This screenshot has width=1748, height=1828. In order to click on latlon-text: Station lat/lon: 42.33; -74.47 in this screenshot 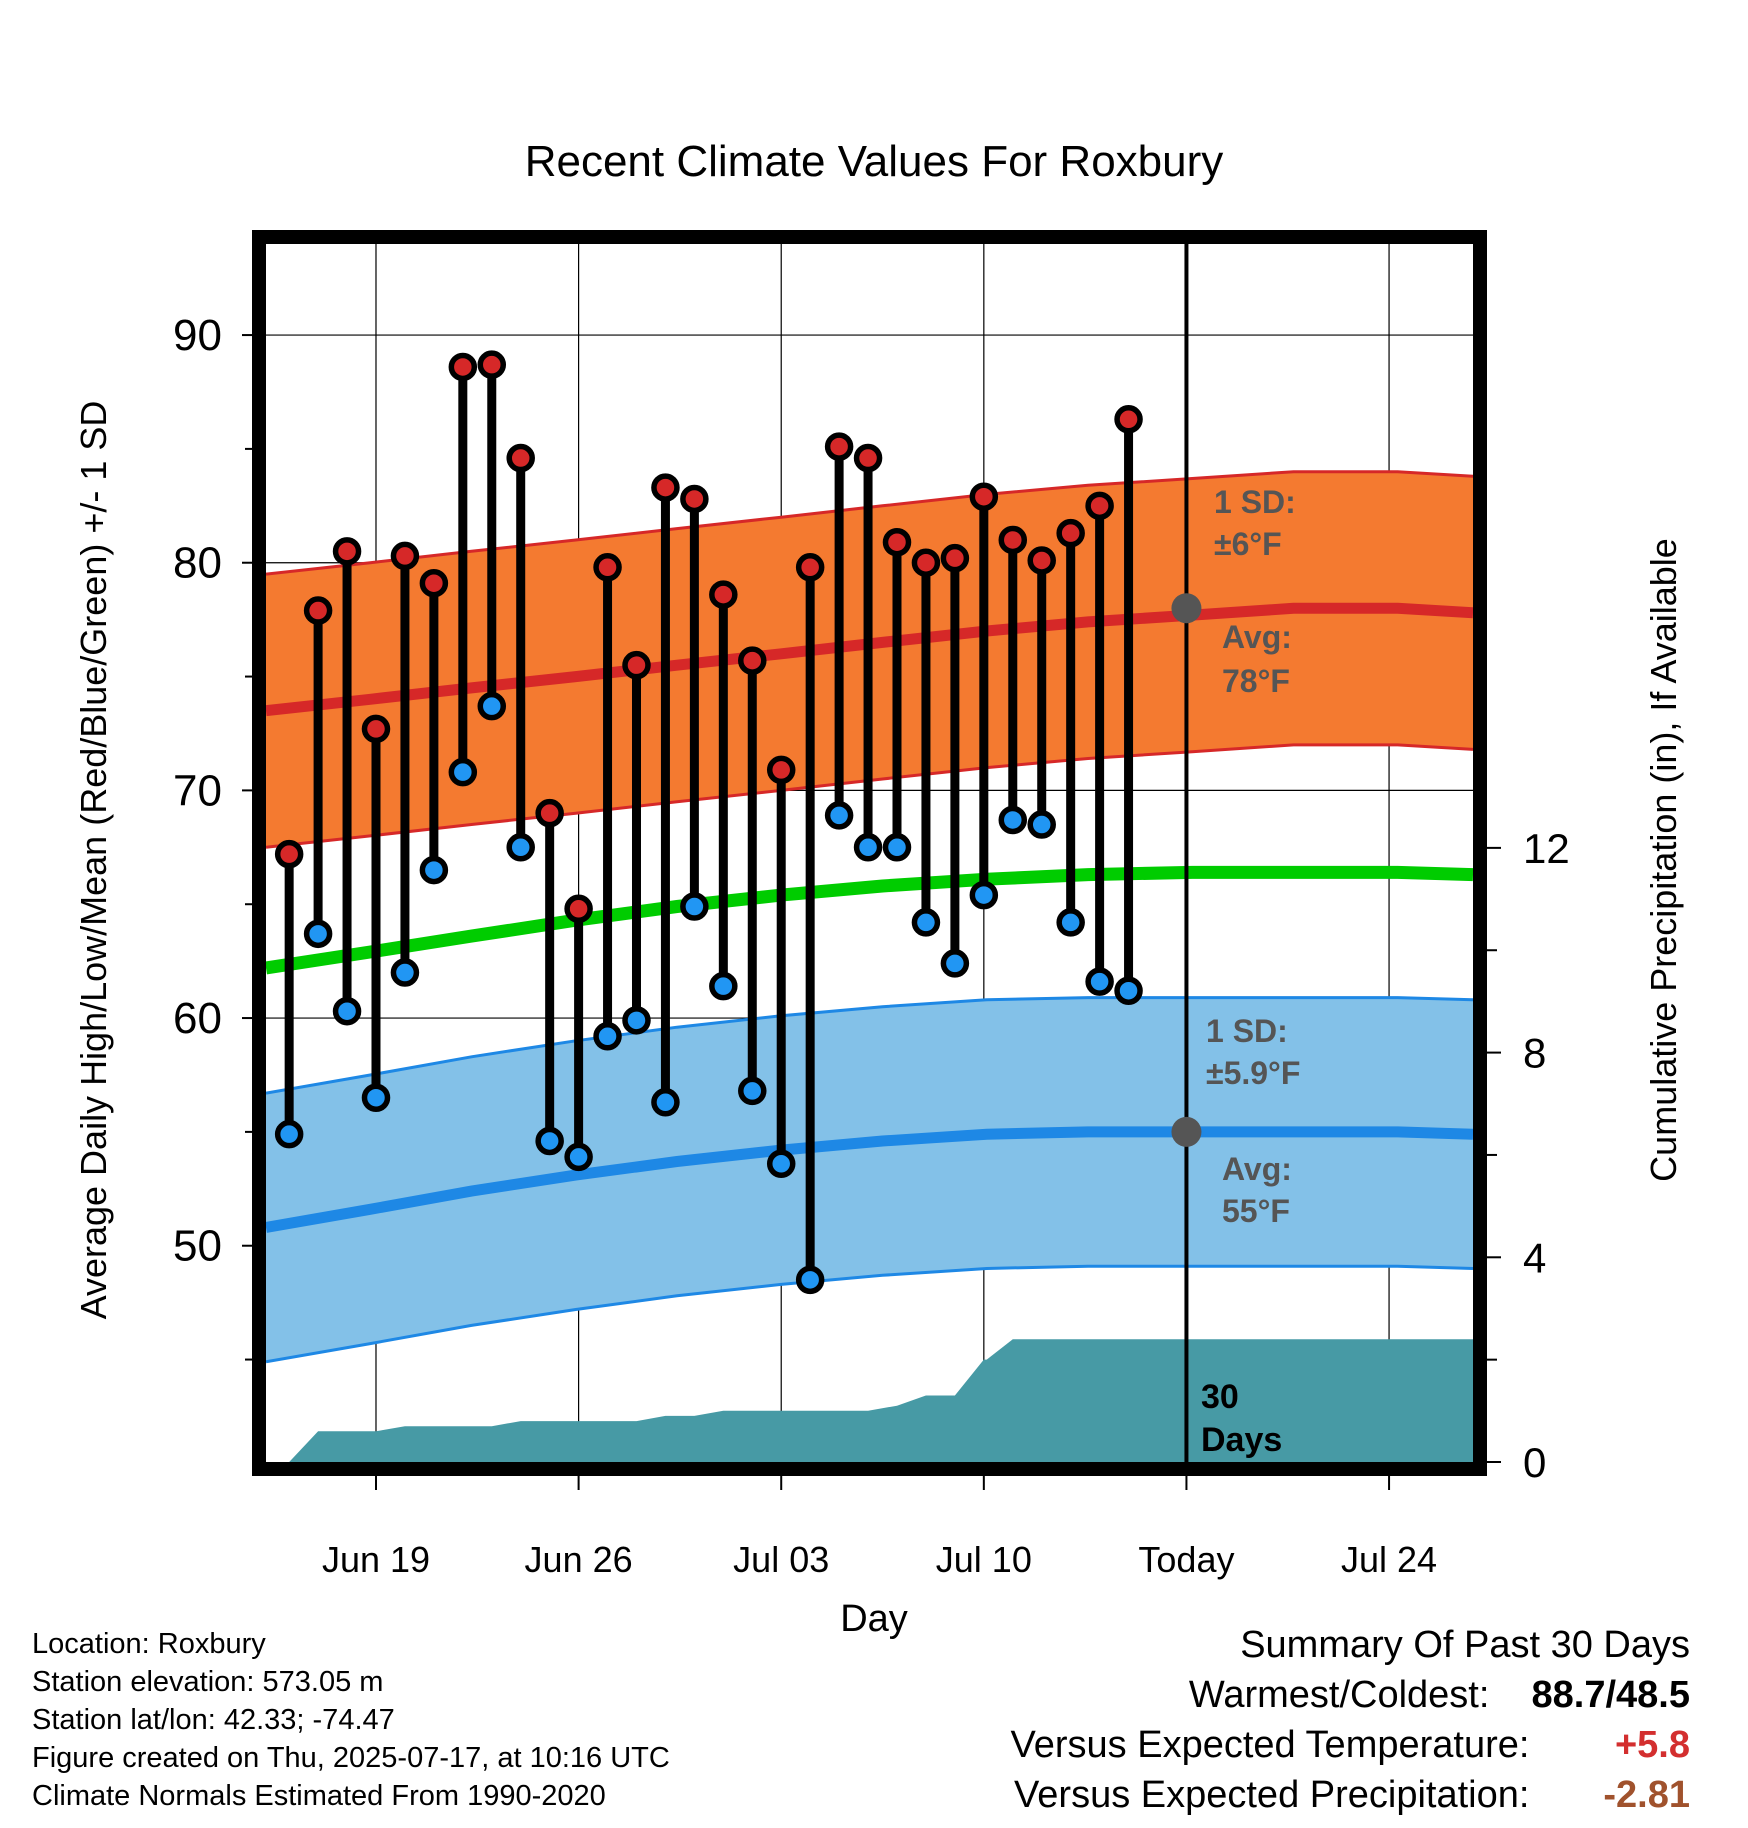, I will do `click(213, 1720)`.